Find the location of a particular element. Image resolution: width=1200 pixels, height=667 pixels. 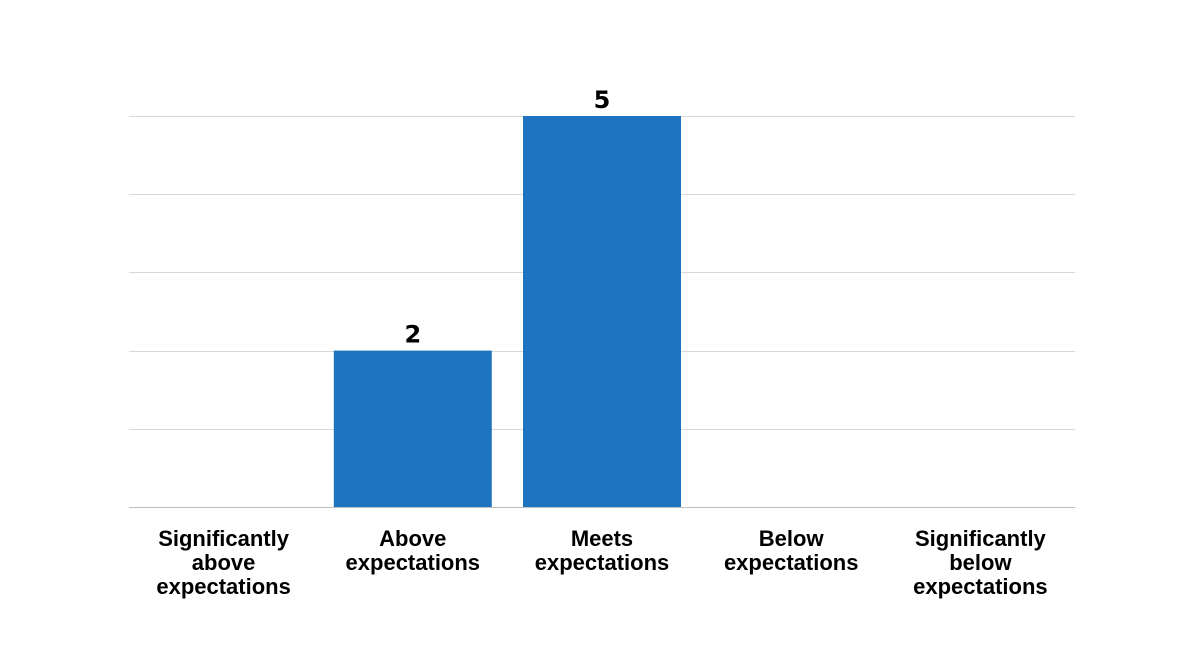

data-label: 5 is located at coordinates (602, 100).